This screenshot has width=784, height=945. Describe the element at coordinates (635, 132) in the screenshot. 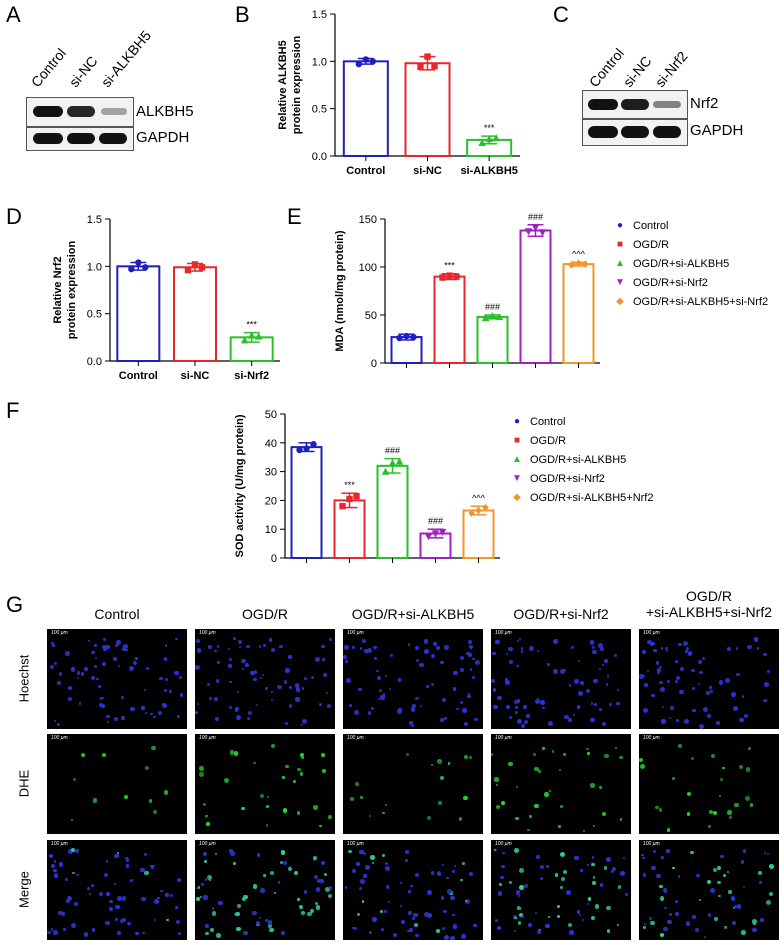

I see `blot-strip-gapdh` at that location.